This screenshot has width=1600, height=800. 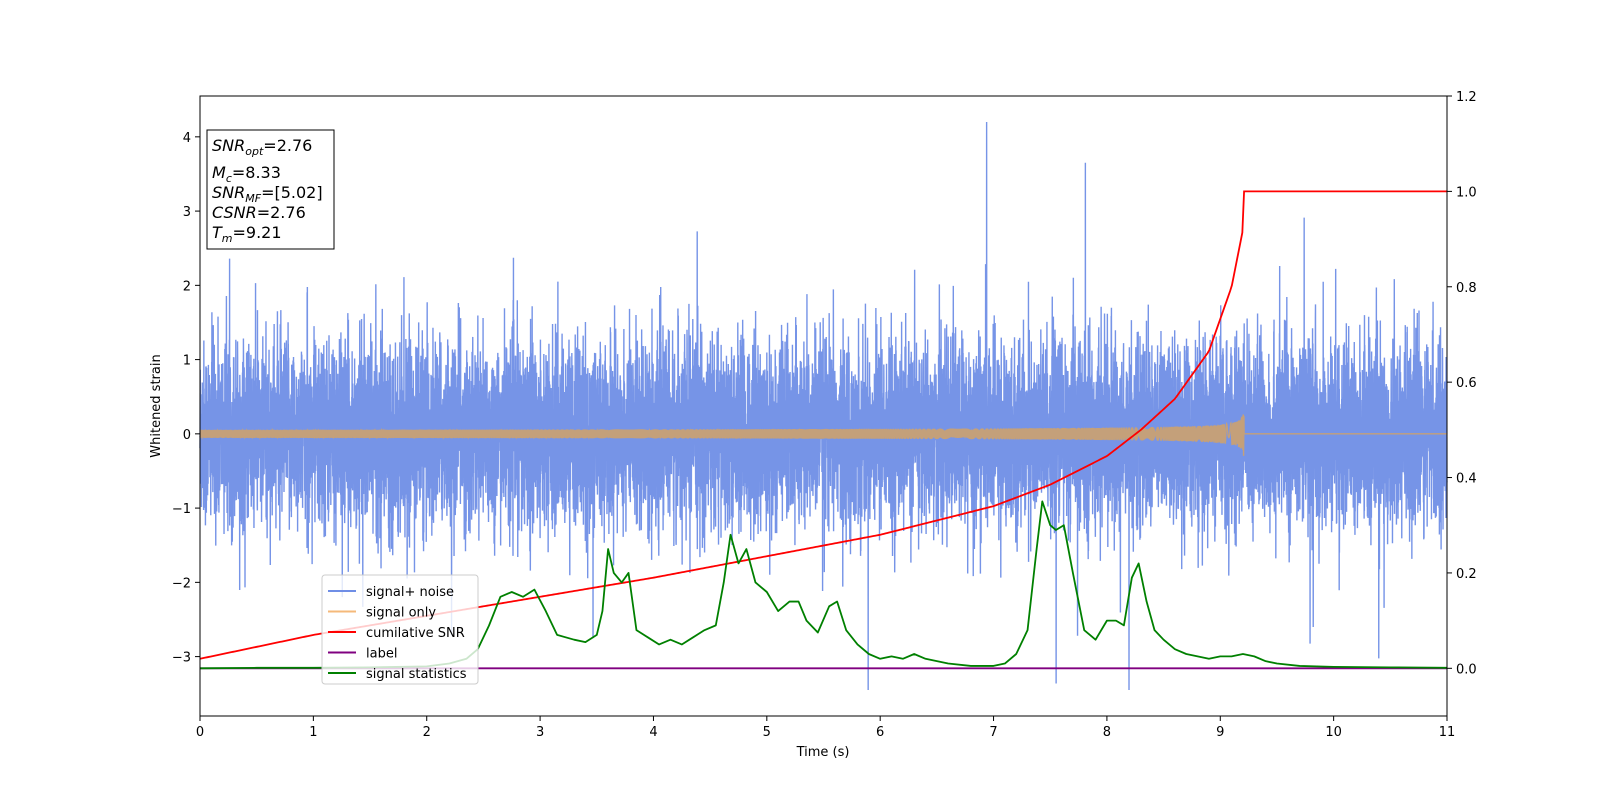 I want to click on annotation-csnr: CSNR=2.76, so click(x=259, y=212).